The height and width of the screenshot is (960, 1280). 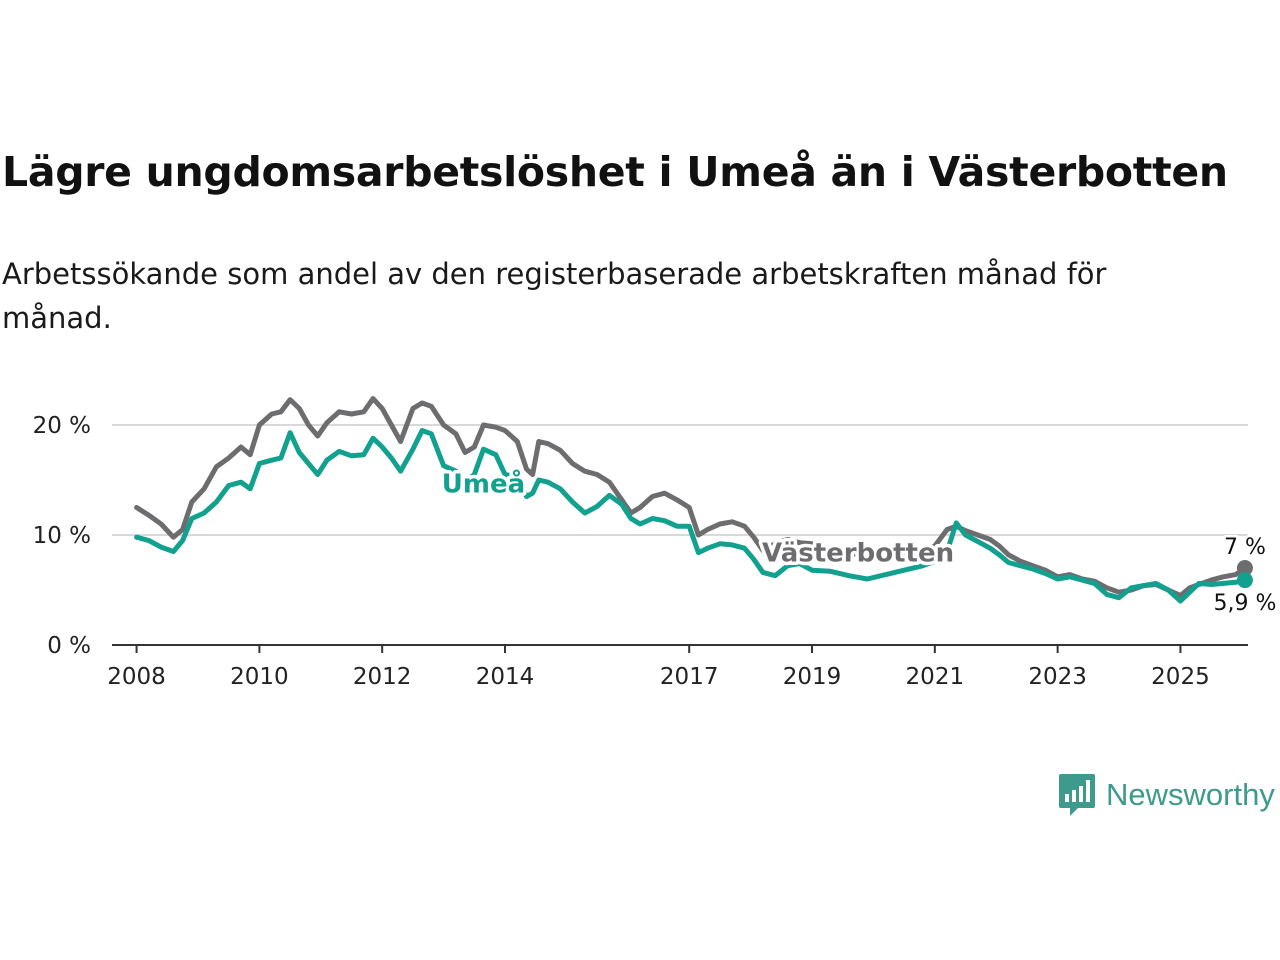 What do you see at coordinates (658, 667) in the screenshot?
I see `x-axis-ticks: 2008 2010 2012 2014 2017 2019 2021 2023 2025` at bounding box center [658, 667].